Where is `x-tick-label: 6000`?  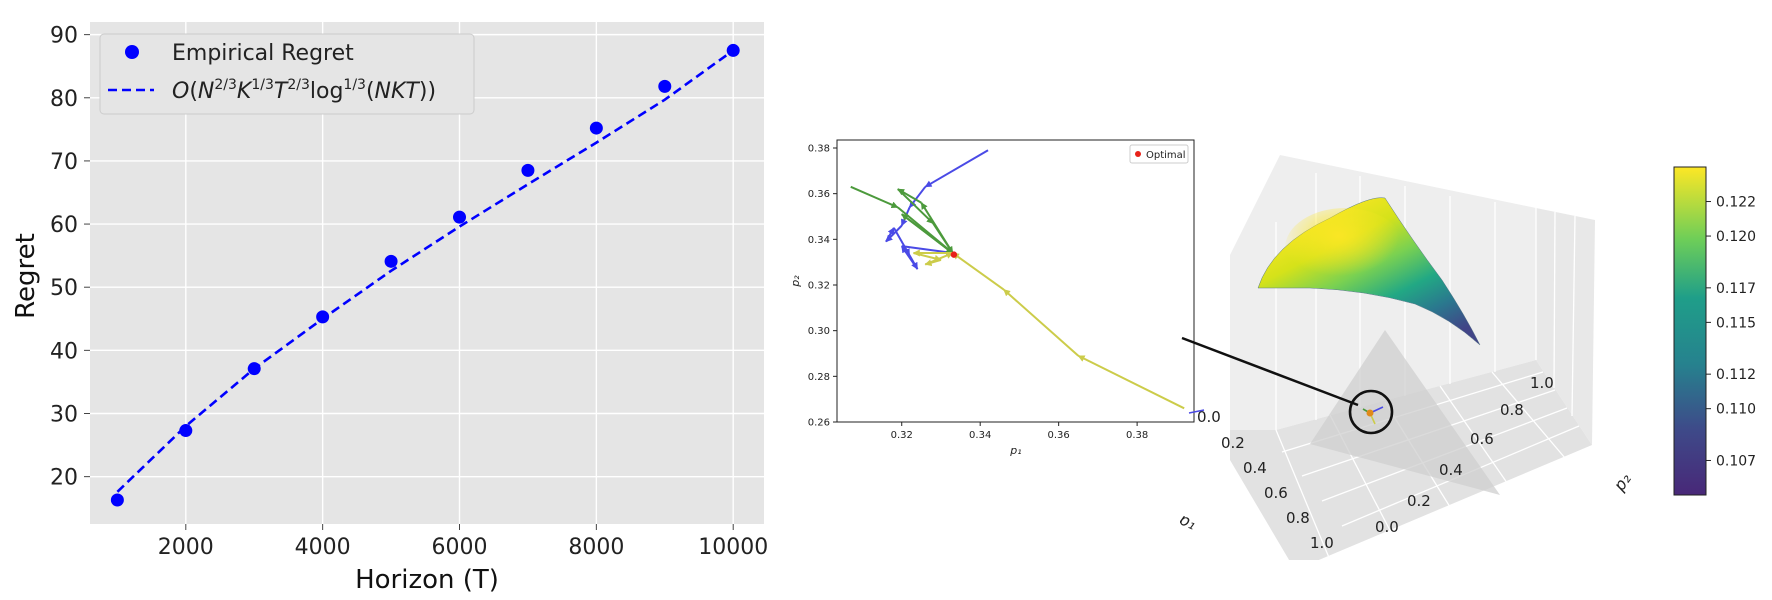 x-tick-label: 6000 is located at coordinates (460, 547).